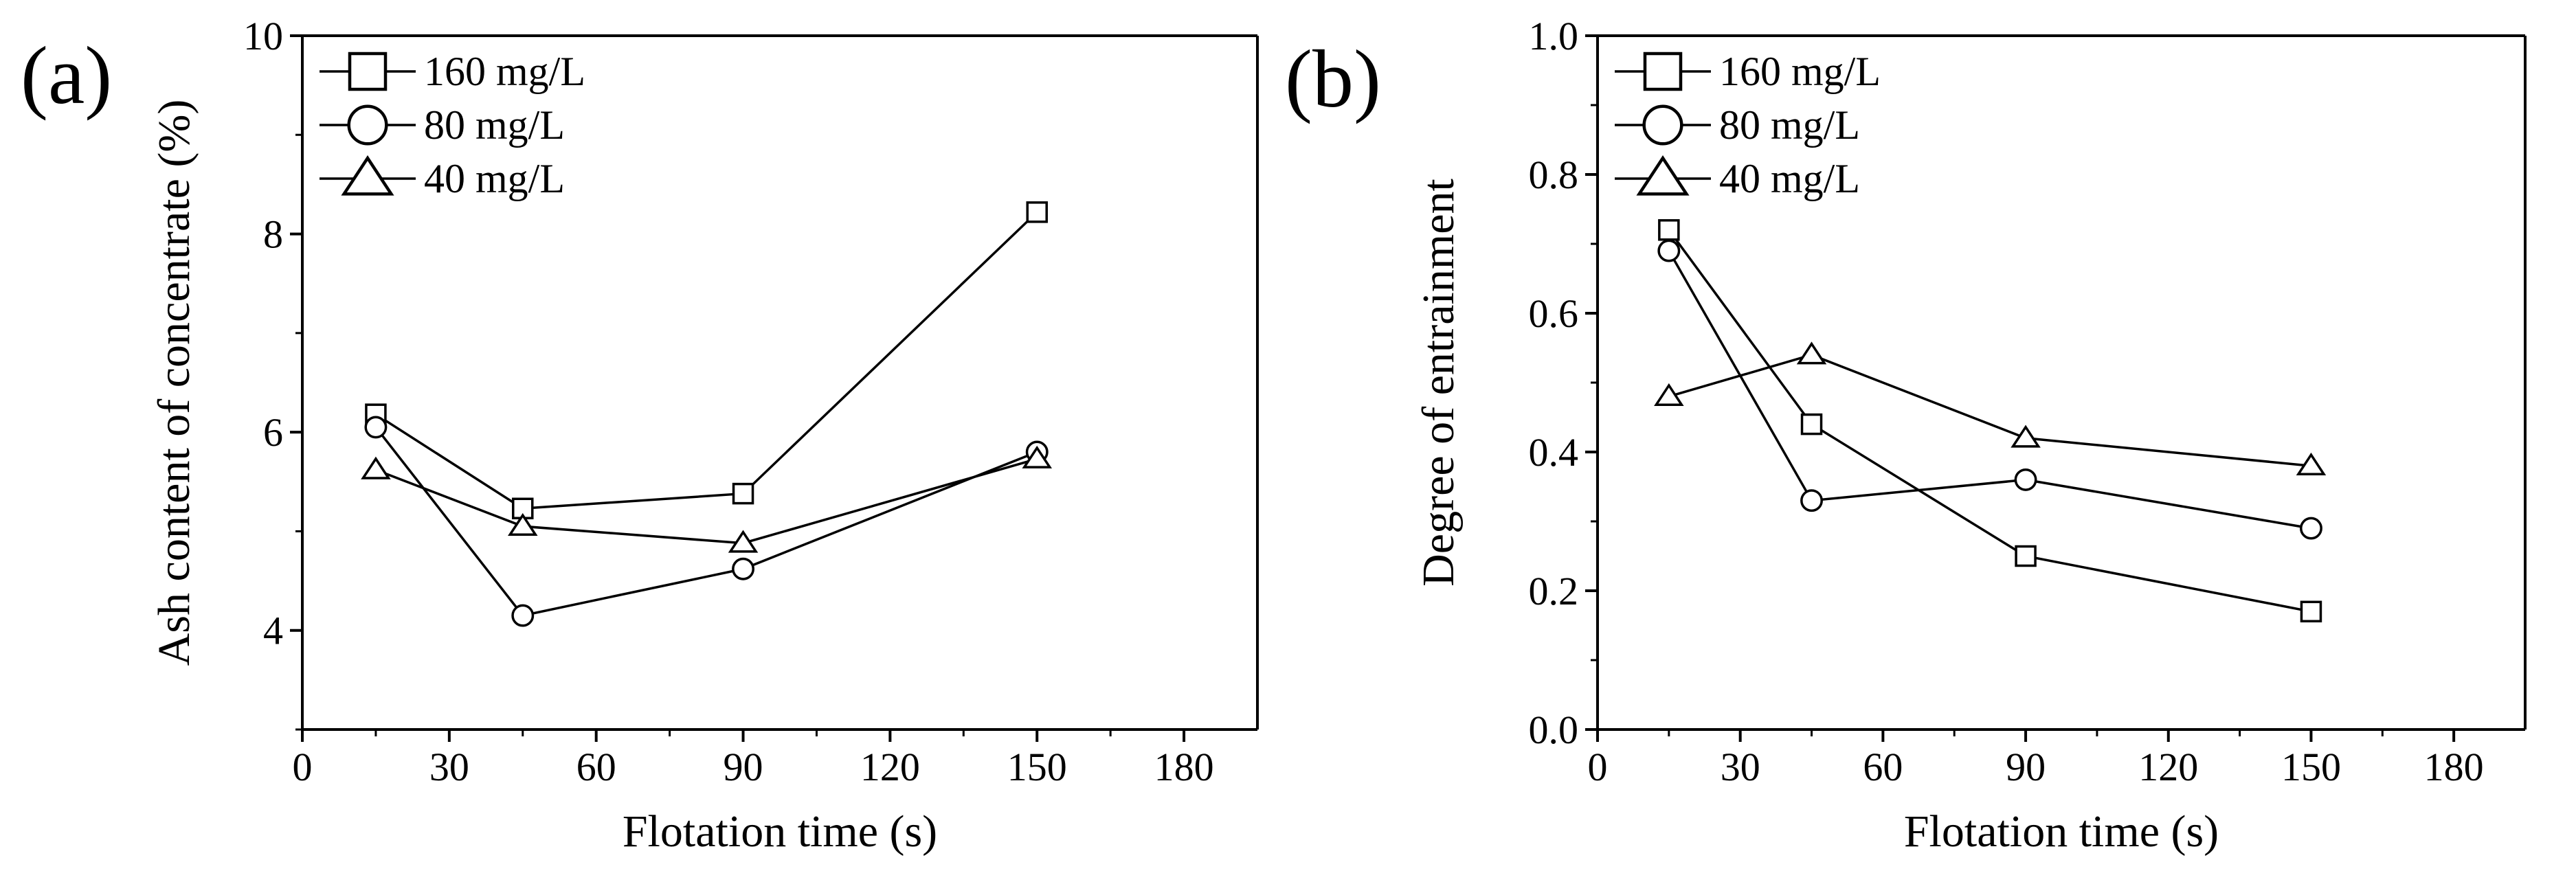 The height and width of the screenshot is (882, 2576). What do you see at coordinates (1184, 767) in the screenshot?
I see `panel-a-x-tick-label: 180` at bounding box center [1184, 767].